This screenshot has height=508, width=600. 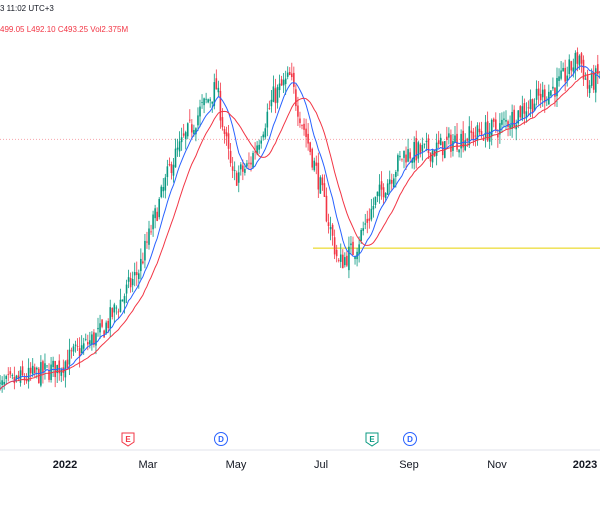 I want to click on x-tick-label: Mar, so click(x=148, y=465).